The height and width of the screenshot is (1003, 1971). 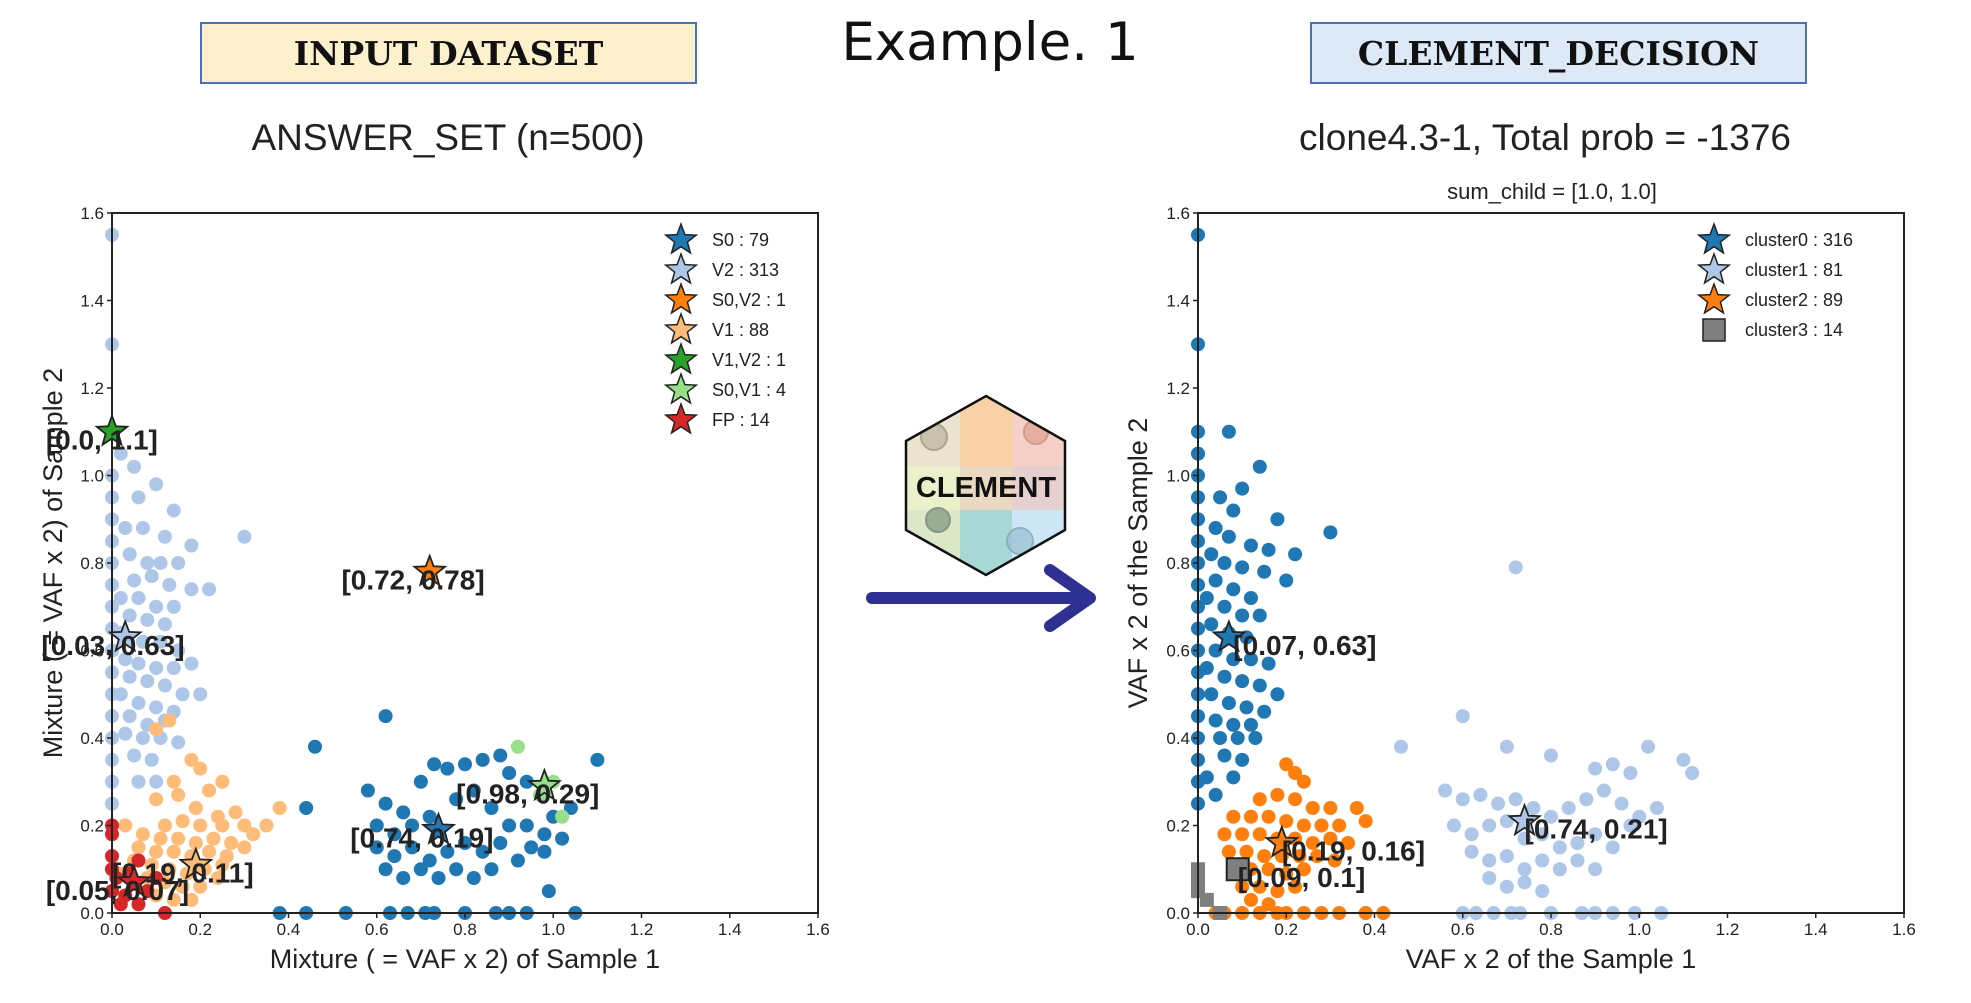 What do you see at coordinates (289, 929) in the screenshot?
I see `x-tick-label: 0.4` at bounding box center [289, 929].